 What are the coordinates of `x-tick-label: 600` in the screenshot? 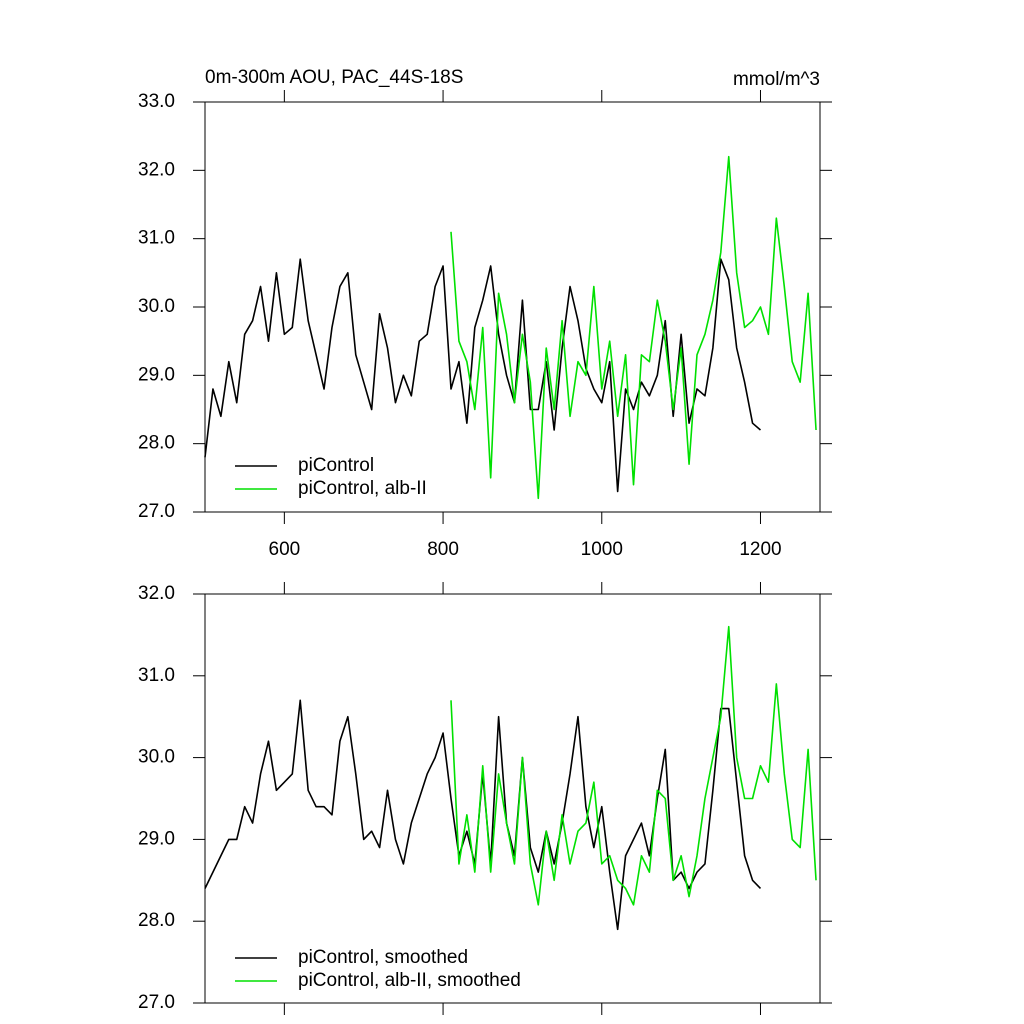 It's located at (285, 549).